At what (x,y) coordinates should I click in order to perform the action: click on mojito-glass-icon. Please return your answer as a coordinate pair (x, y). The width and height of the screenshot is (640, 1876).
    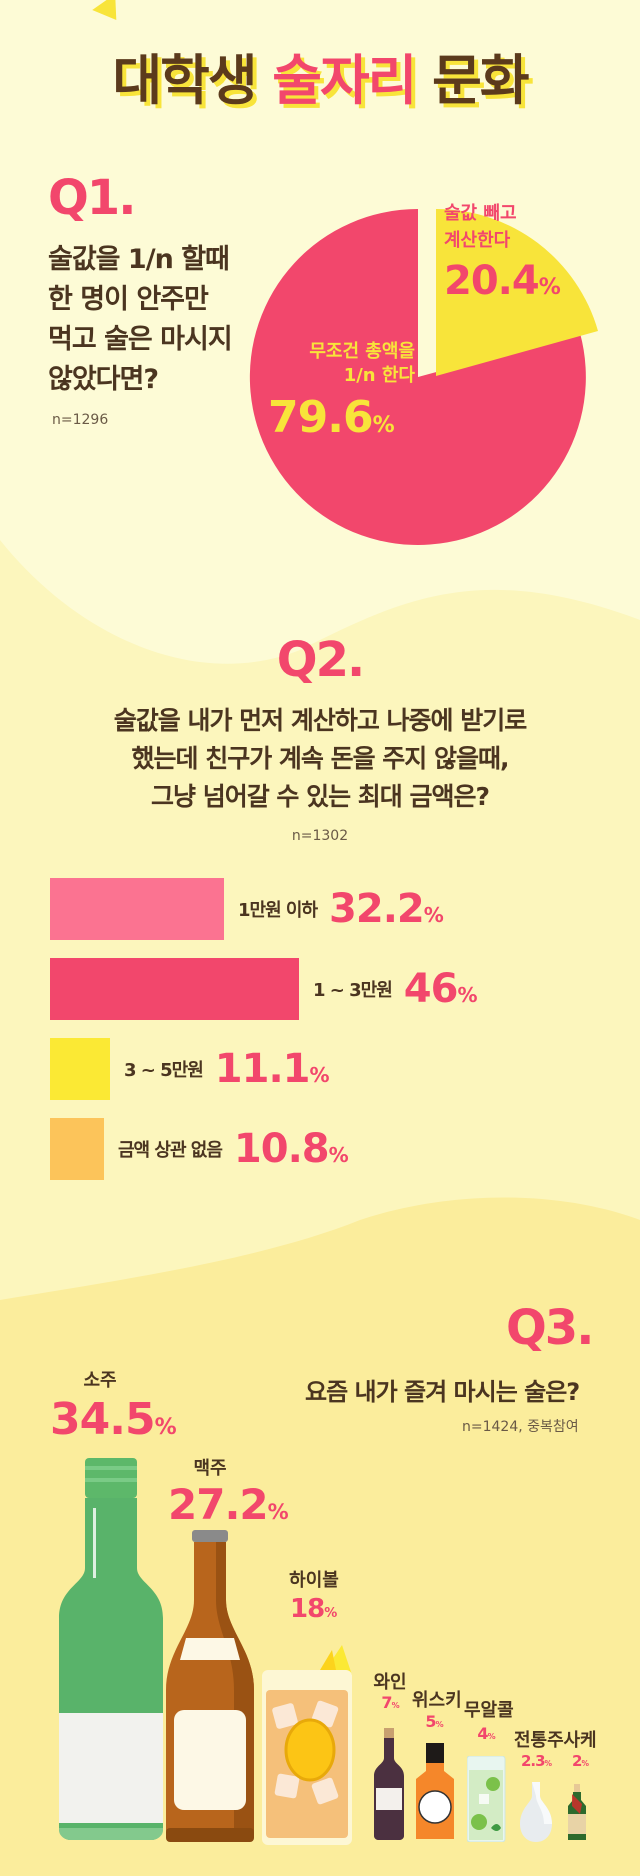
    Looking at the image, I should click on (486, 1799).